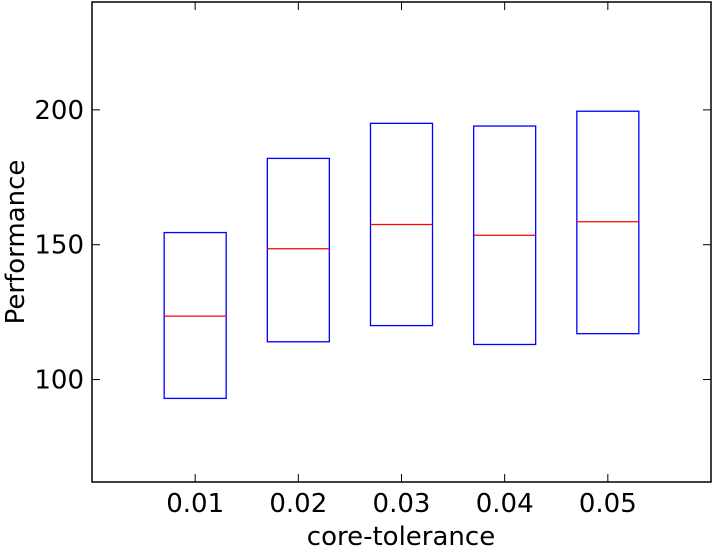  I want to click on x-tick-label: 0.04, so click(505, 504).